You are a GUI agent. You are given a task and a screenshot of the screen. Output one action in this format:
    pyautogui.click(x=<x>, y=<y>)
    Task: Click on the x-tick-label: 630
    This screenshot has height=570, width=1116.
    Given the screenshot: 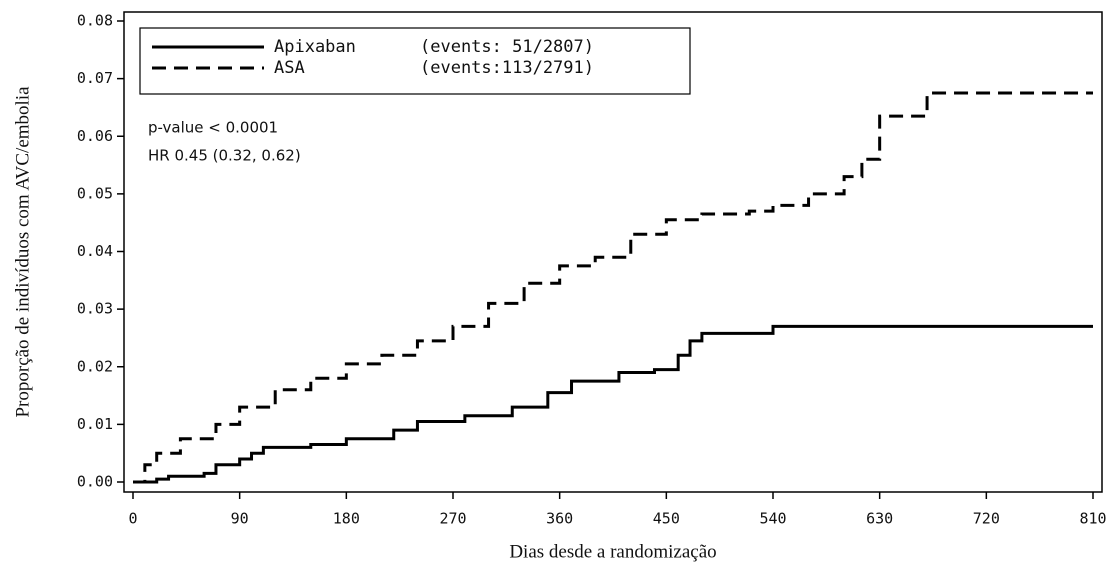 What is the action you would take?
    pyautogui.click(x=879, y=519)
    